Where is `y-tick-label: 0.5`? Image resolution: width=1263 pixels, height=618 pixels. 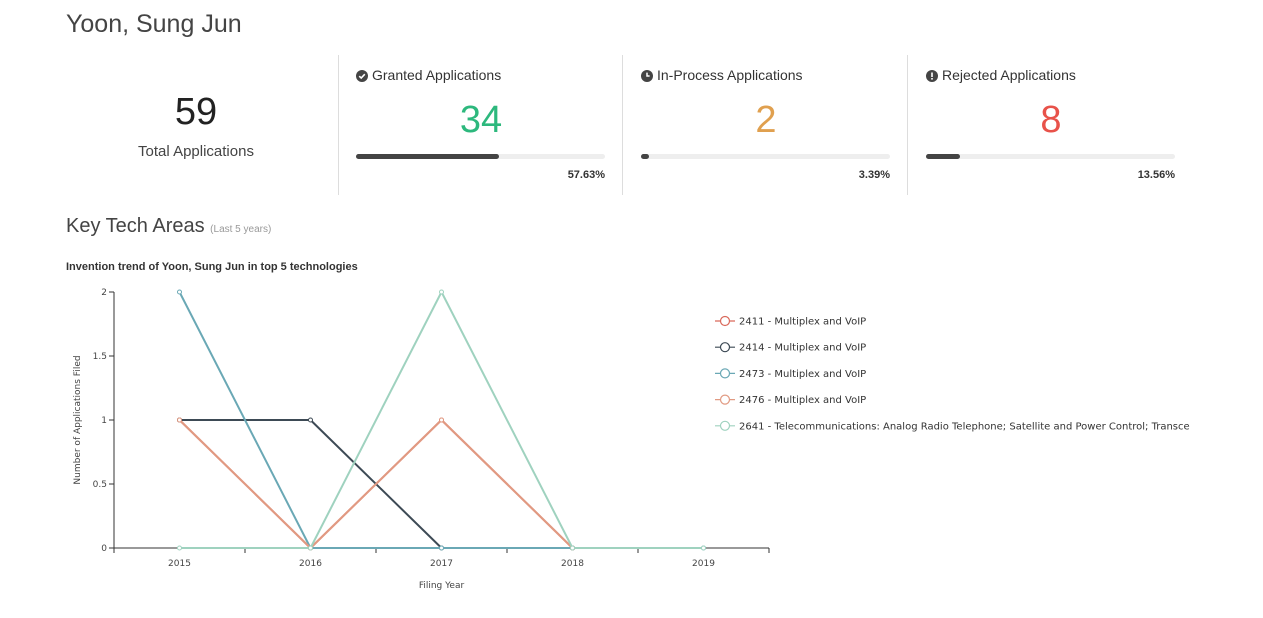
y-tick-label: 0.5 is located at coordinates (100, 485).